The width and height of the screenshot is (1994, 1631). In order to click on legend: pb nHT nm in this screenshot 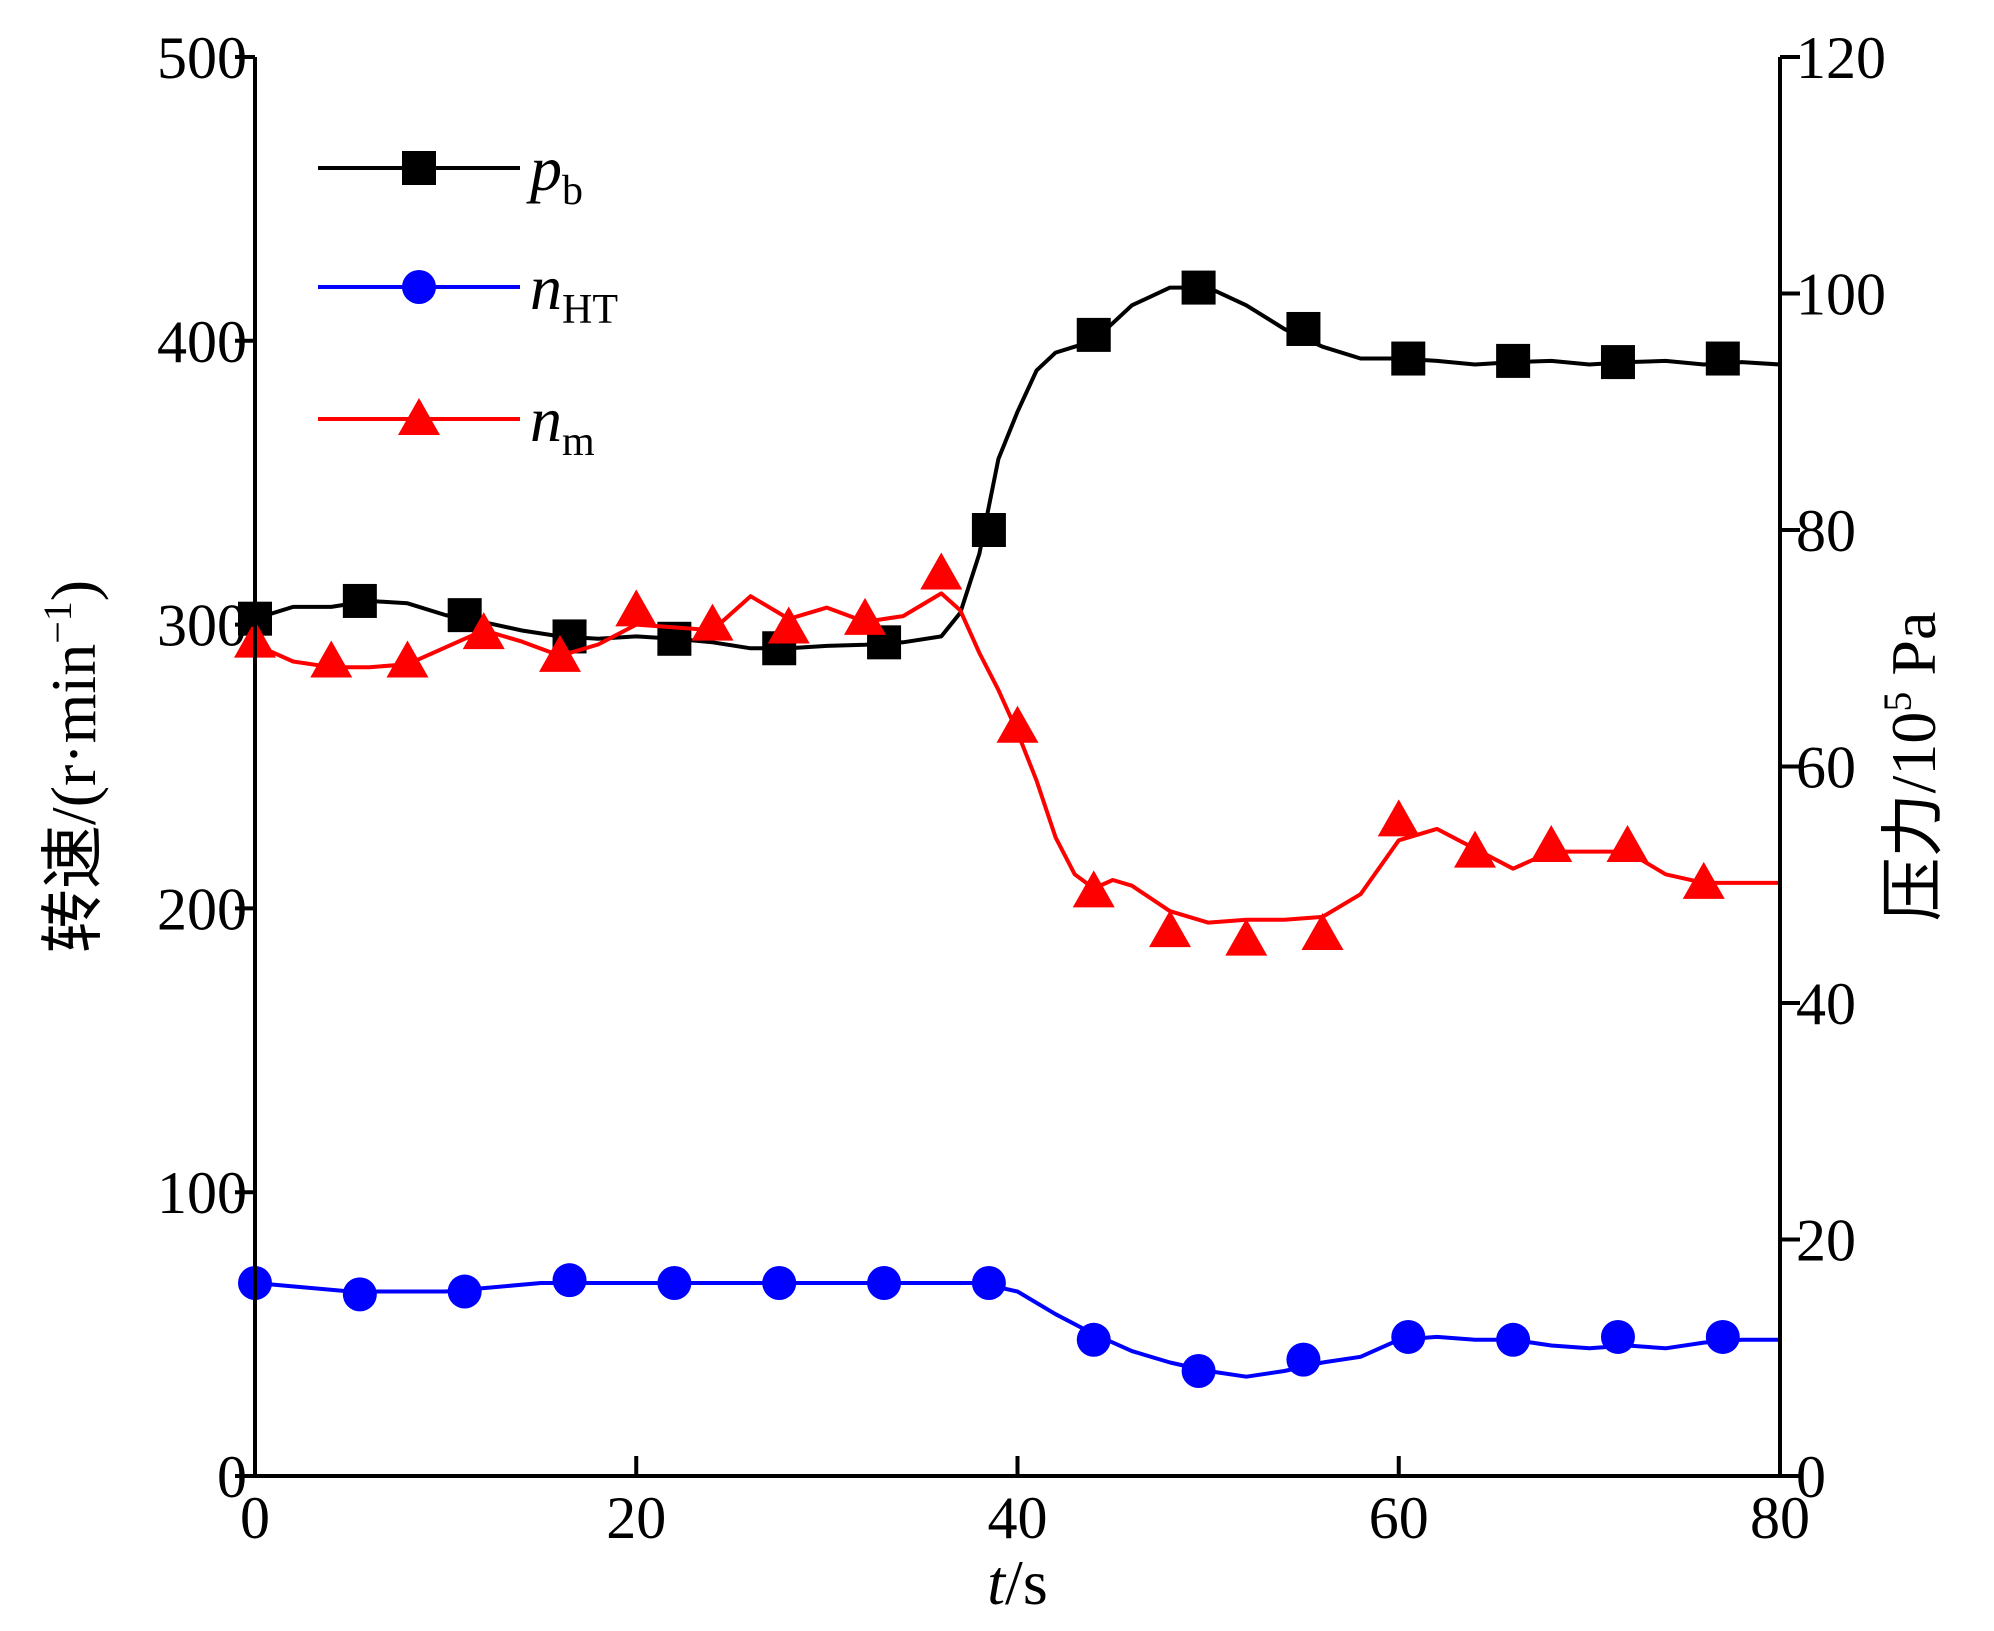, I will do `click(468, 299)`.